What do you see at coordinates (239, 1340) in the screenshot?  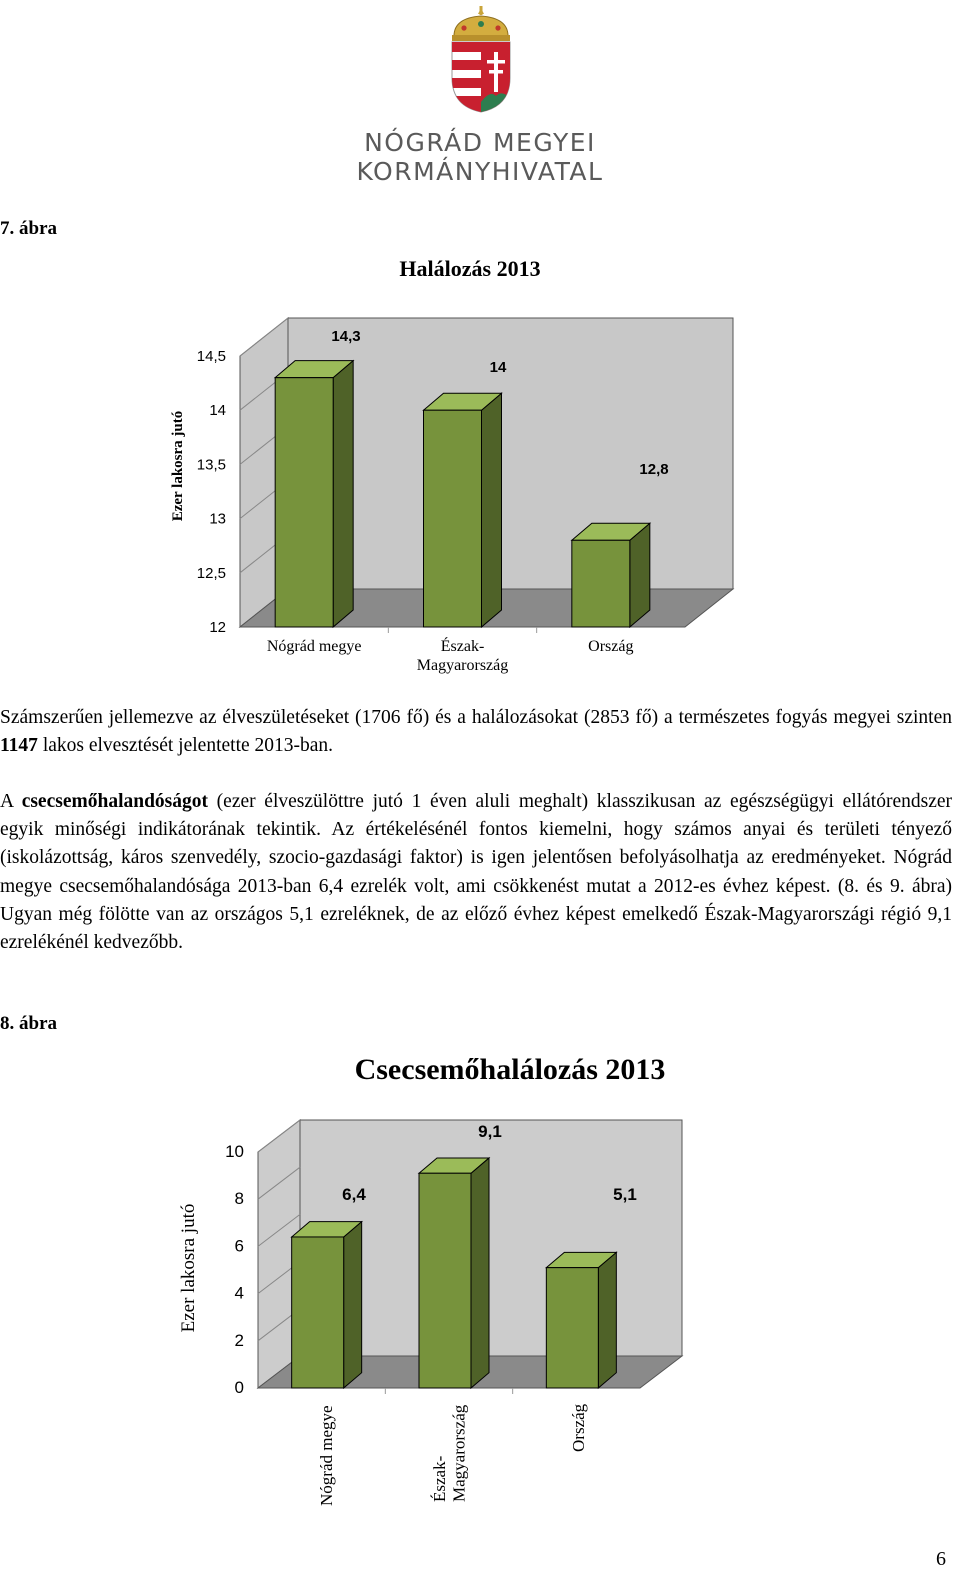 I see `y-tick-label: 2` at bounding box center [239, 1340].